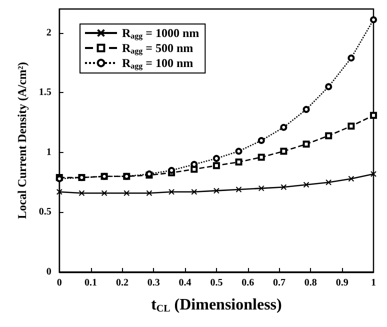 Image resolution: width=387 pixels, height=327 pixels. What do you see at coordinates (279, 283) in the screenshot?
I see `x-tick-label: 0.7` at bounding box center [279, 283].